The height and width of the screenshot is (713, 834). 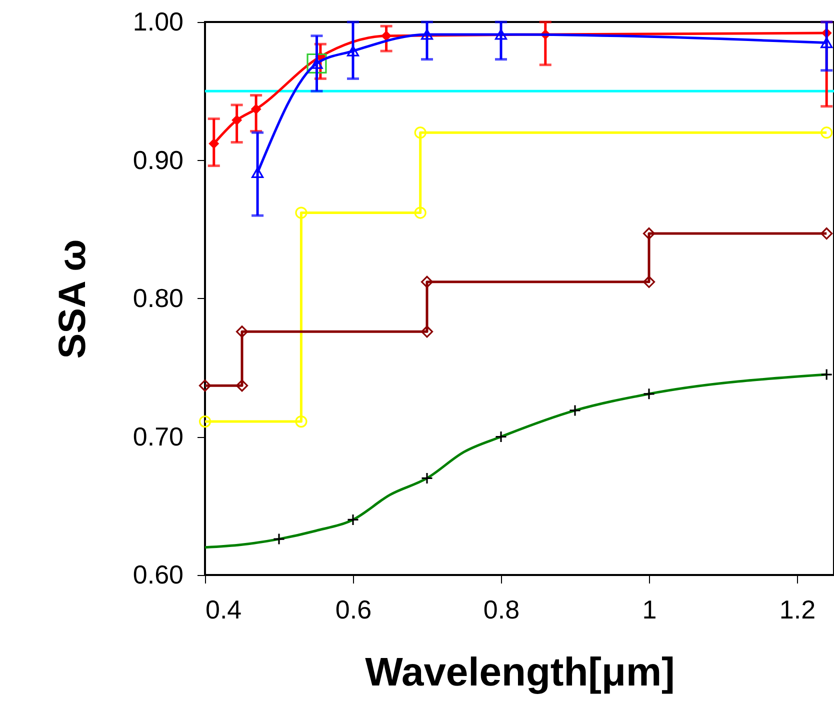 What do you see at coordinates (224, 609) in the screenshot?
I see `x-tick-label: 0.4` at bounding box center [224, 609].